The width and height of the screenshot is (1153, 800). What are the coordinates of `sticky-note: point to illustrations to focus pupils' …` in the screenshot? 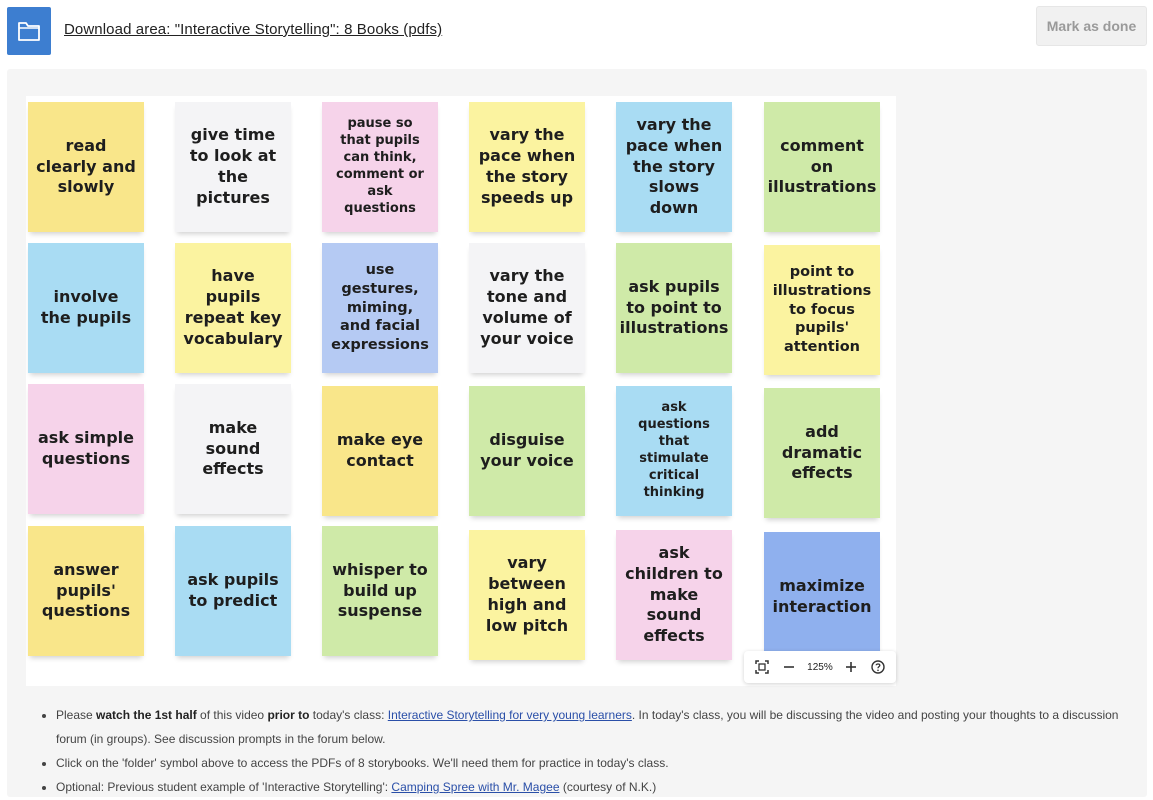 It's located at (822, 310).